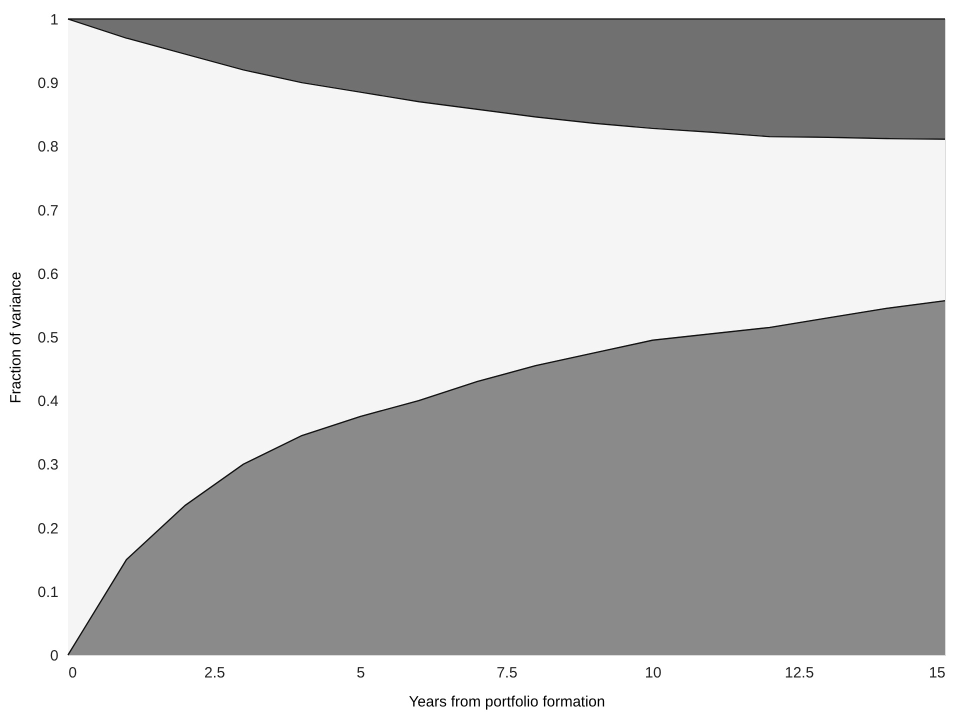  What do you see at coordinates (54, 20) in the screenshot?
I see `y-tick-label: 1` at bounding box center [54, 20].